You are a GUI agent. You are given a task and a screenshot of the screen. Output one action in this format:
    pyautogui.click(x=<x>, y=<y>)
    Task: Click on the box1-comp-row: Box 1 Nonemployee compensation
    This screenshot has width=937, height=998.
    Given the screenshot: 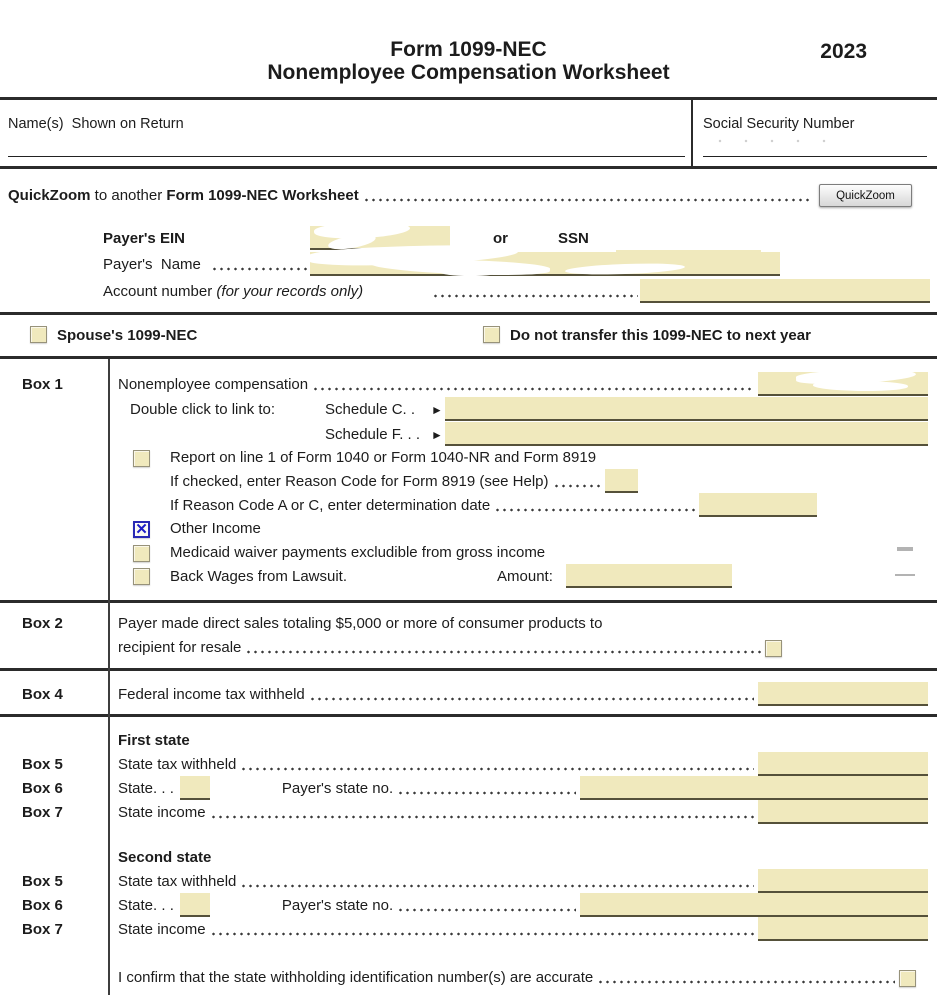 What is the action you would take?
    pyautogui.click(x=468, y=381)
    